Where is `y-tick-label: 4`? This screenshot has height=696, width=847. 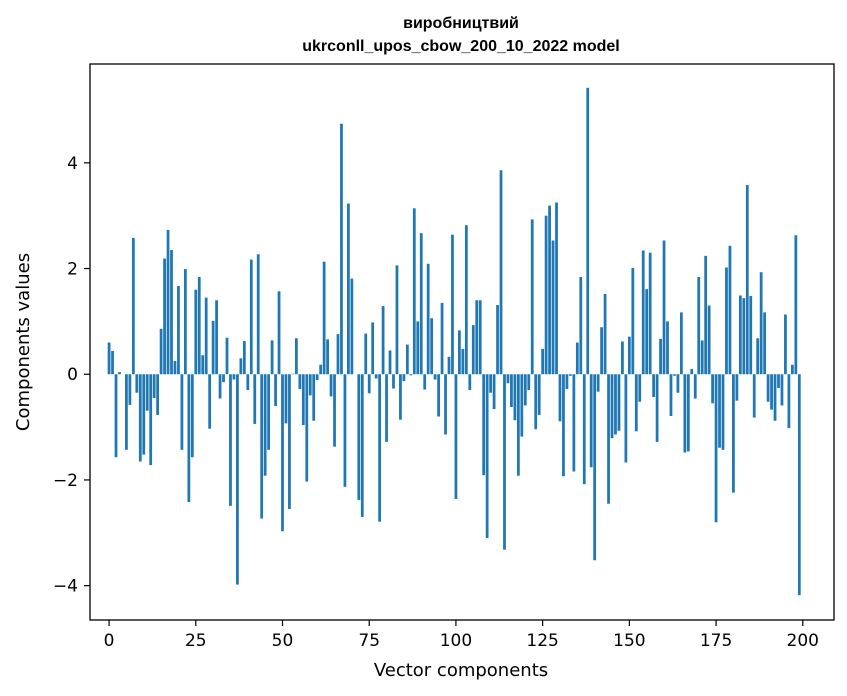 y-tick-label: 4 is located at coordinates (72, 164).